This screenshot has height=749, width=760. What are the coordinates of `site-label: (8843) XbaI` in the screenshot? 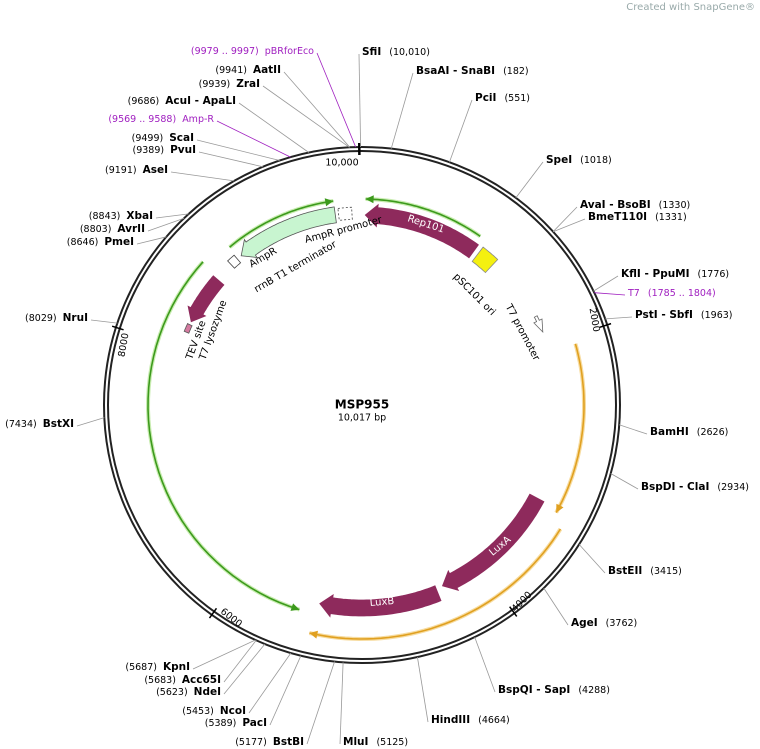 It's located at (121, 216).